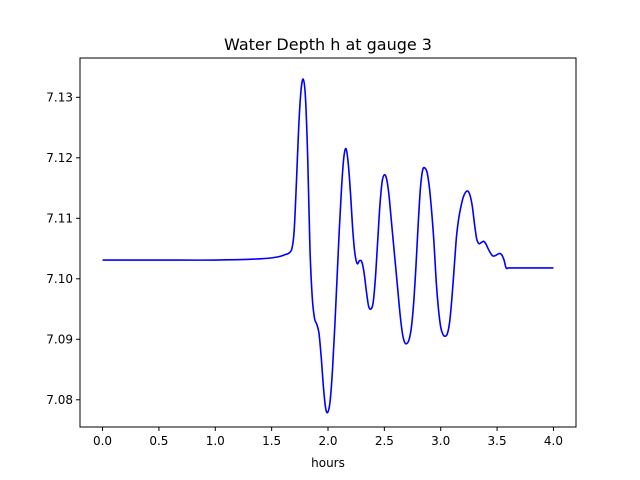  Describe the element at coordinates (327, 441) in the screenshot. I see `x-tick-label: 2.0` at that location.